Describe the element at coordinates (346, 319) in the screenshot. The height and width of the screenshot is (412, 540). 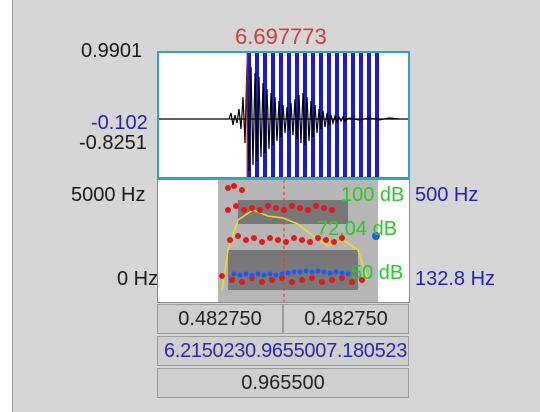
I see `right-duration-button: 0.482750` at that location.